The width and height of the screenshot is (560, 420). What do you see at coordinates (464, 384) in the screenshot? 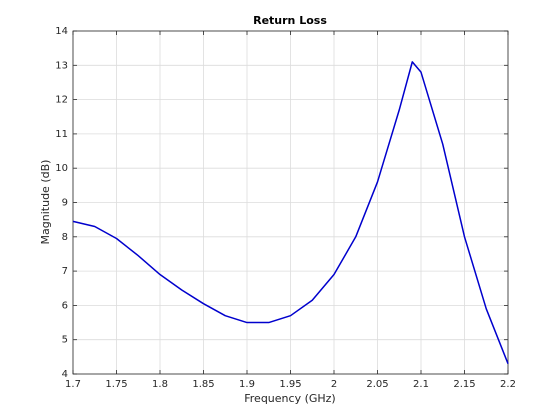
I see `x-tick-label: 2.15` at bounding box center [464, 384].